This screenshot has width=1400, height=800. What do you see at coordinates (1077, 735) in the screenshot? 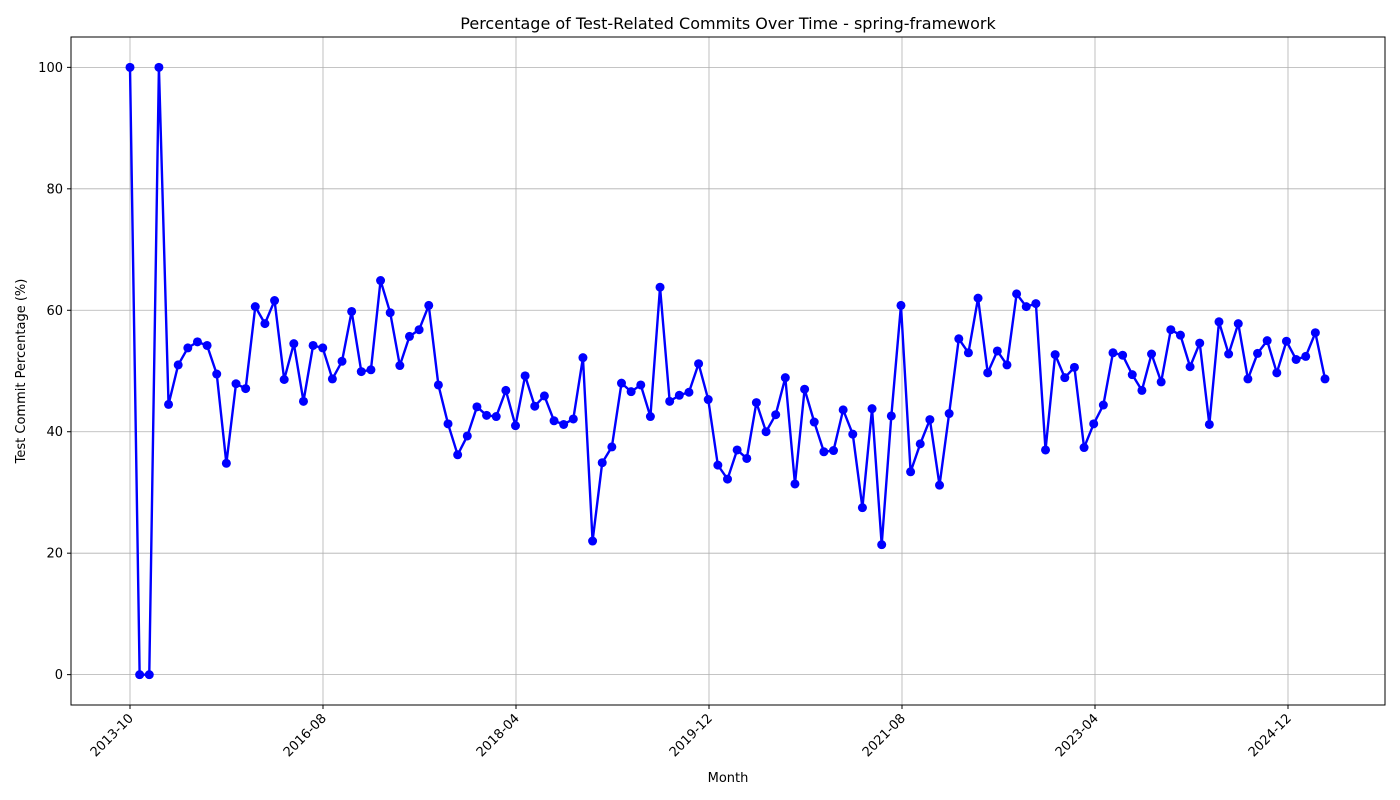
I see `x-tick-label: 2023-04` at bounding box center [1077, 735].